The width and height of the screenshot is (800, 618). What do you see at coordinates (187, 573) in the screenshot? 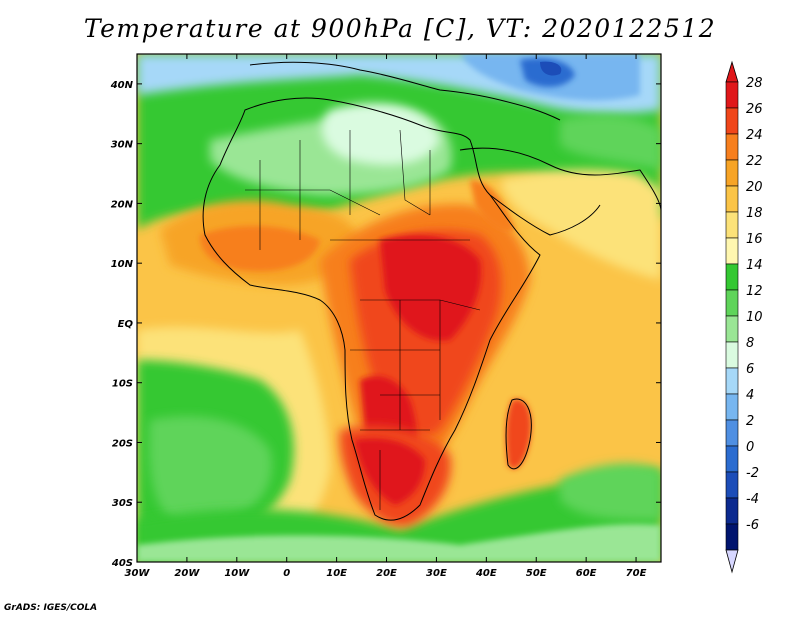
I see `lon-tick-label: 20W` at bounding box center [187, 573].